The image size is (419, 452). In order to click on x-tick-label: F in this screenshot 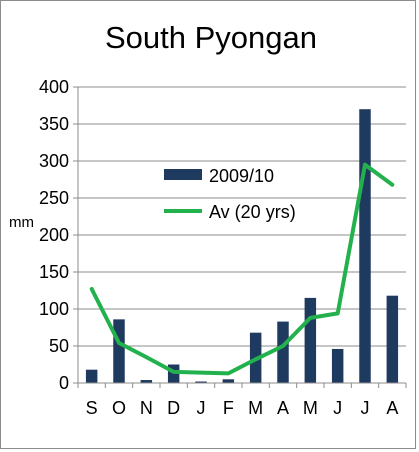, I will do `click(228, 408)`.